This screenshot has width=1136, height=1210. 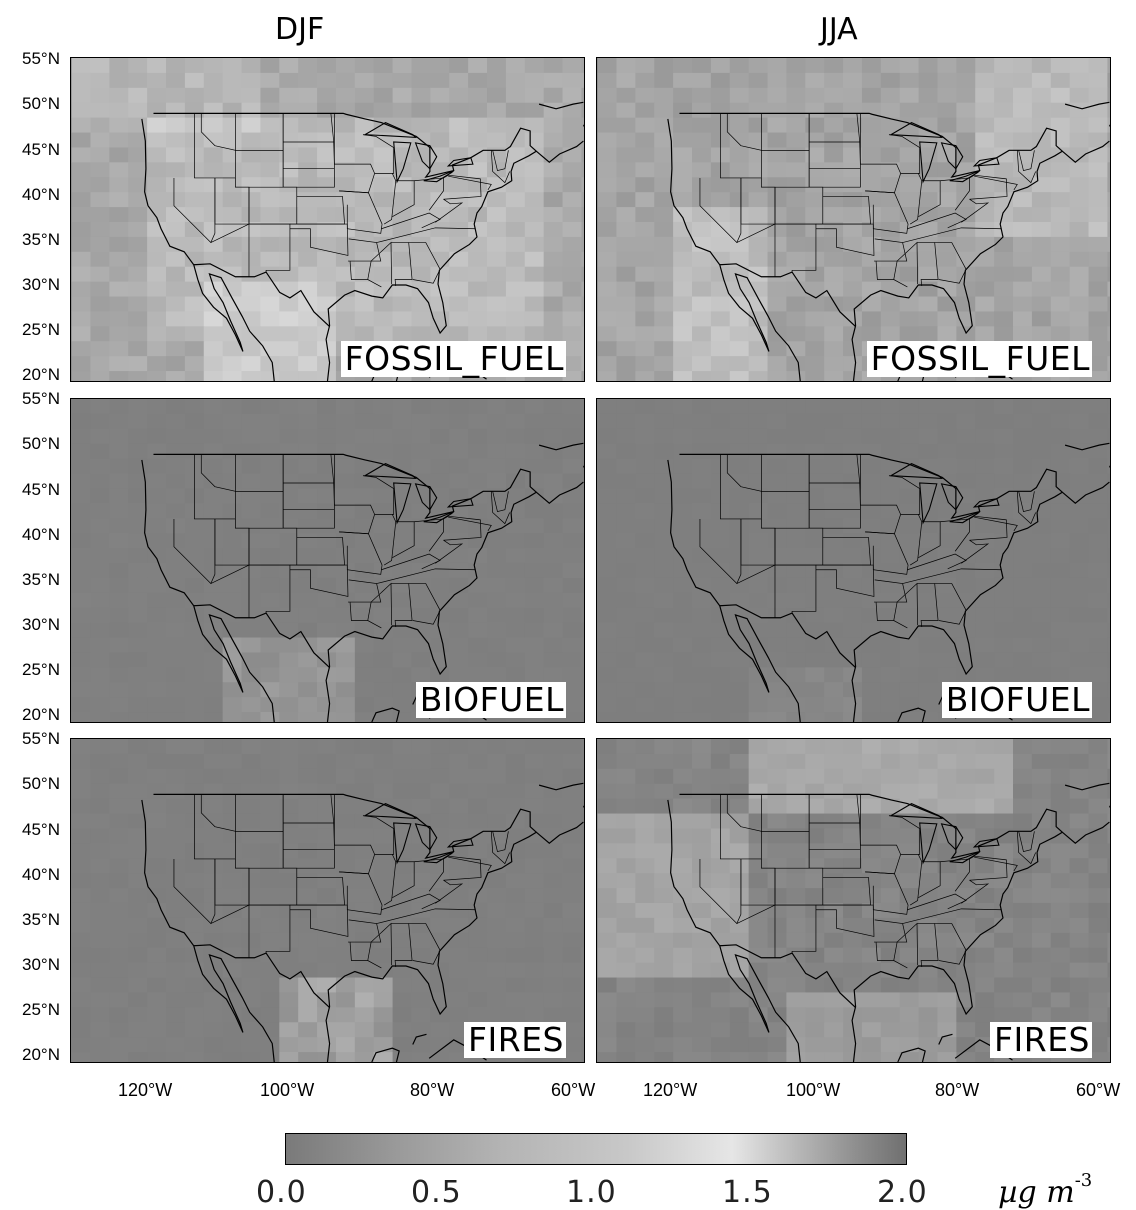 I want to click on colorbar-tick: 0.0, so click(x=281, y=1192).